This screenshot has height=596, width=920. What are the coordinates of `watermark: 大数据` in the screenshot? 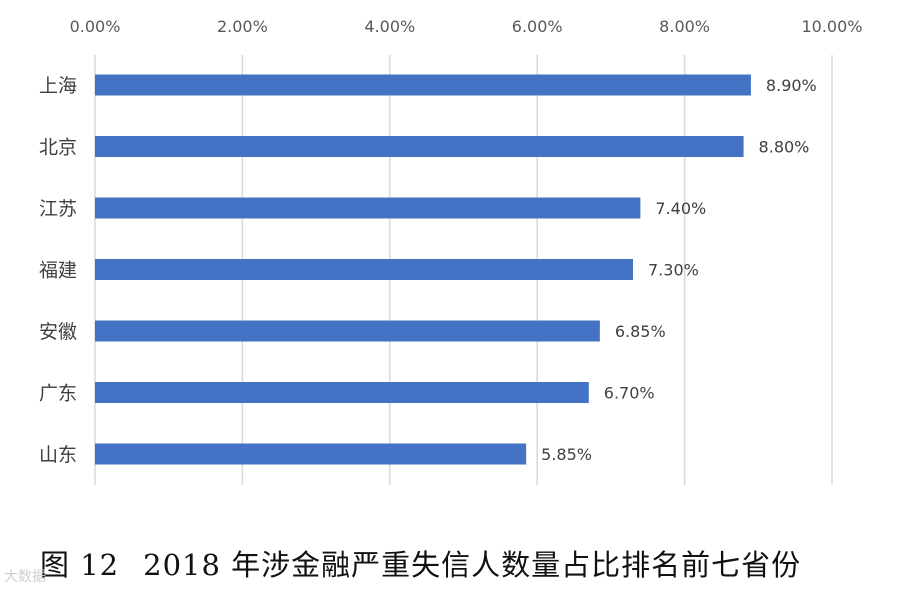 It's located at (25, 577).